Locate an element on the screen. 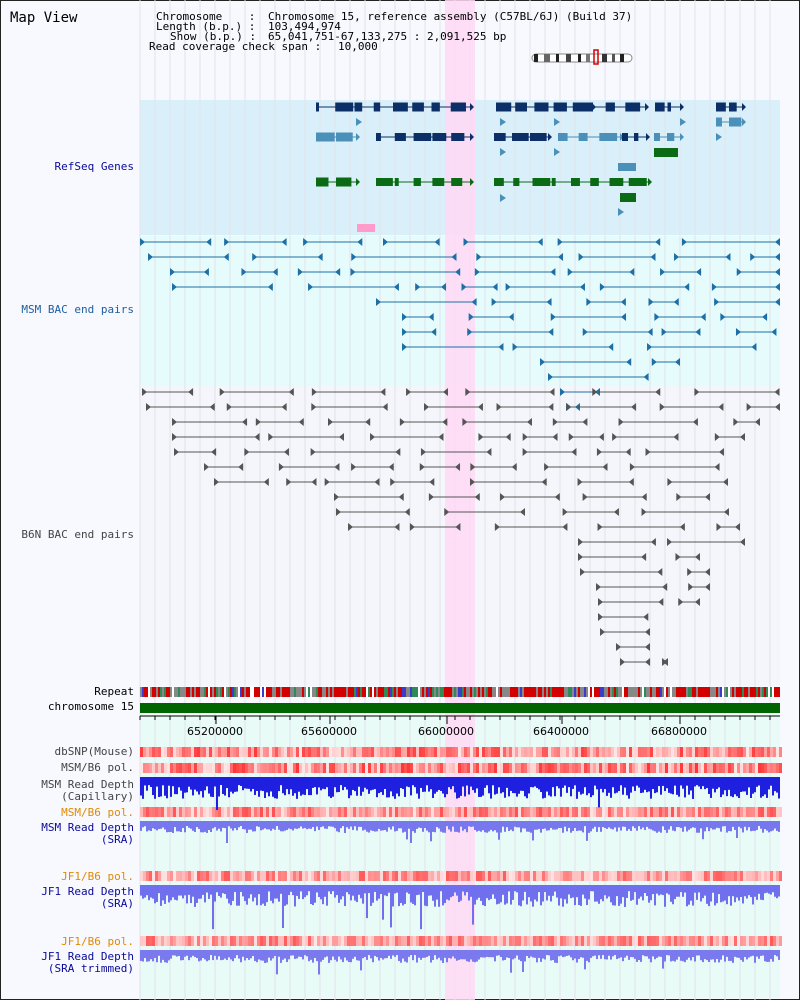 The width and height of the screenshot is (800, 1000). track-label-msm-depth-sra: MSM Read Depth (SRA) is located at coordinates (87, 834).